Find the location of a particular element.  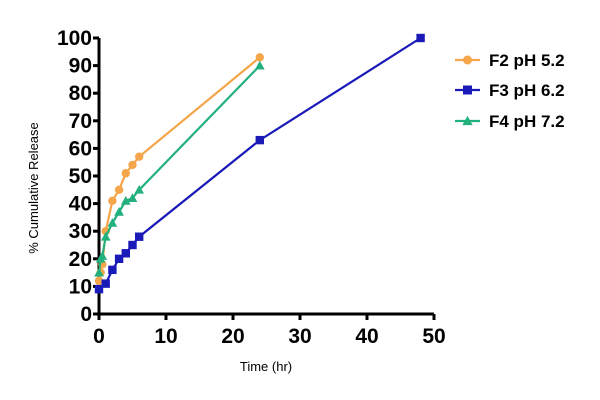

y-tick-label: 10 is located at coordinates (80, 286).